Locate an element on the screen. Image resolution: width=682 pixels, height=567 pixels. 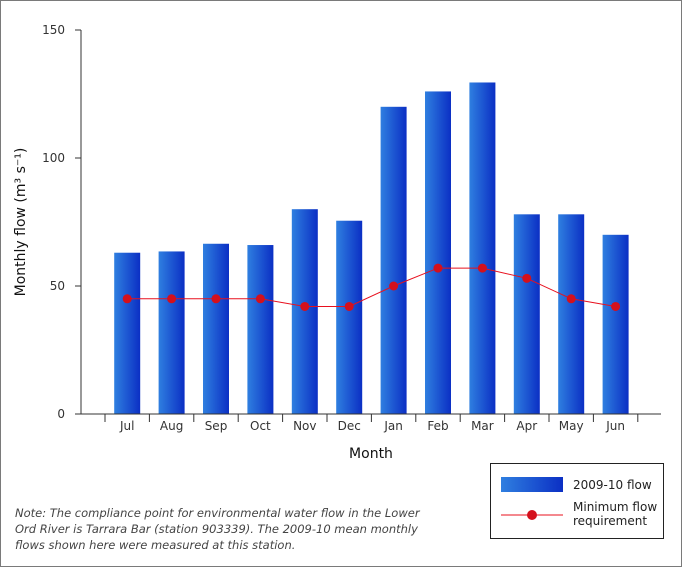
min-flow-line is located at coordinates (371, 287).